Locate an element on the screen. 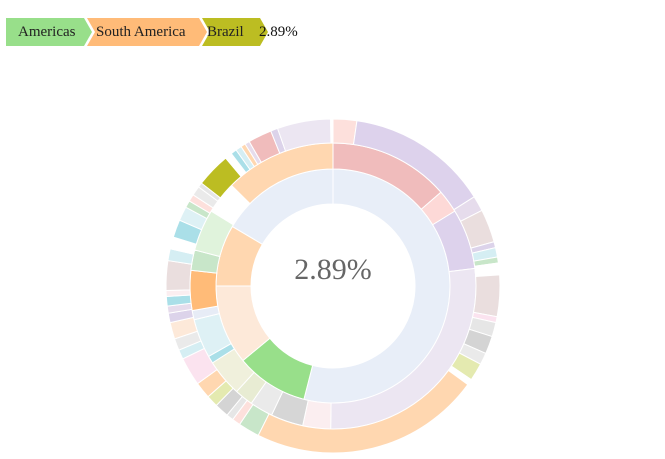 This screenshot has height=459, width=665. breadcrumb-item-americas: Americas is located at coordinates (47, 32).